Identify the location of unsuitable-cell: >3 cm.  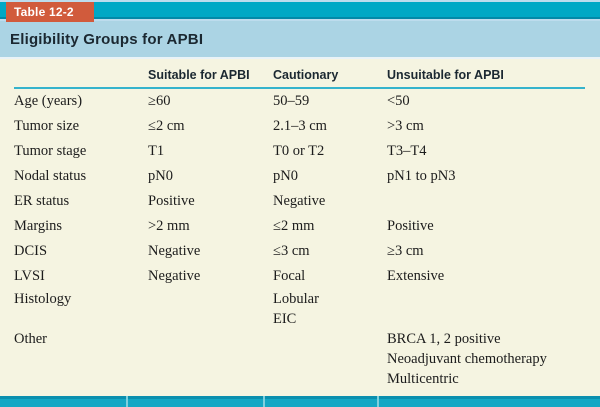
(405, 126).